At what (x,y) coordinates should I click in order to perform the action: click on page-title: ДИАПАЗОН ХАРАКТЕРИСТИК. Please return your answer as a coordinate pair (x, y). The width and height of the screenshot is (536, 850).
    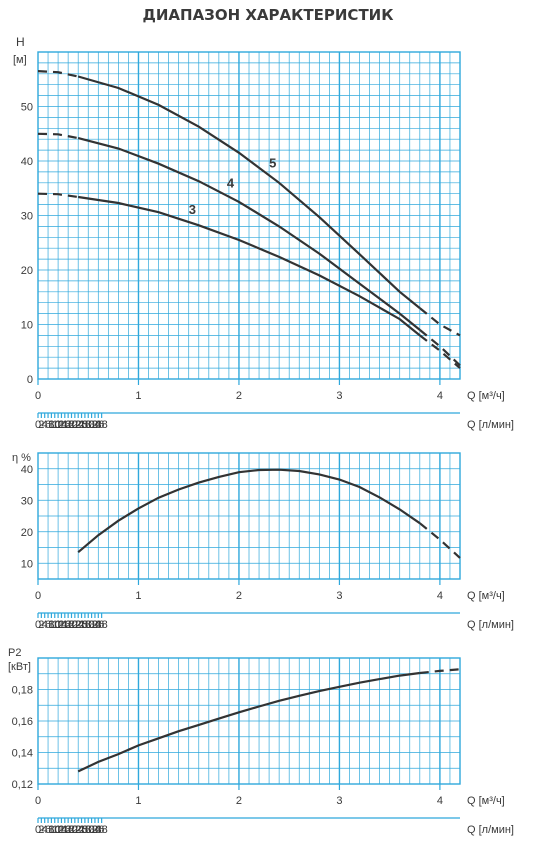
    Looking at the image, I should click on (268, 15).